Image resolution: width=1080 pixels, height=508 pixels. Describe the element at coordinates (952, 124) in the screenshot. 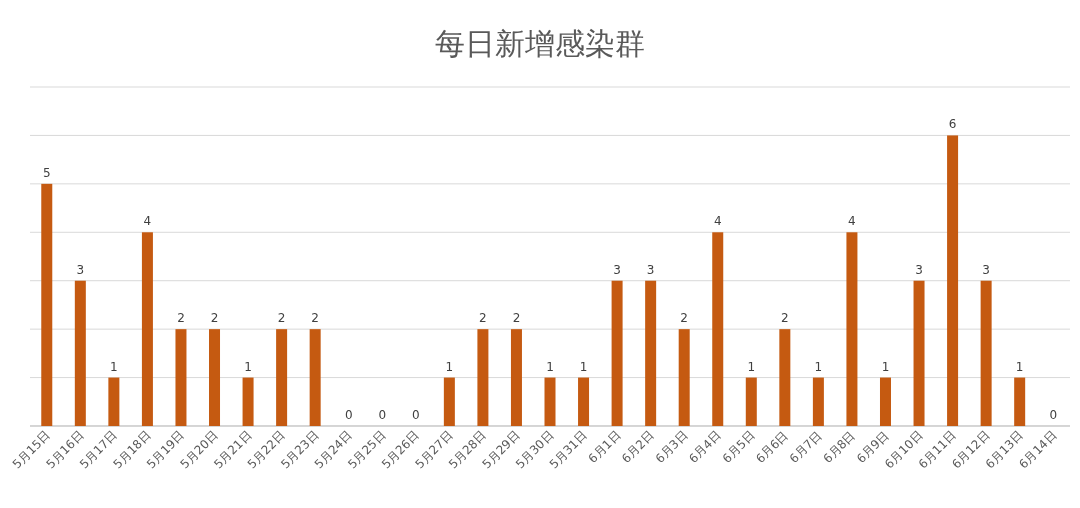

I see `data-label: 6` at that location.